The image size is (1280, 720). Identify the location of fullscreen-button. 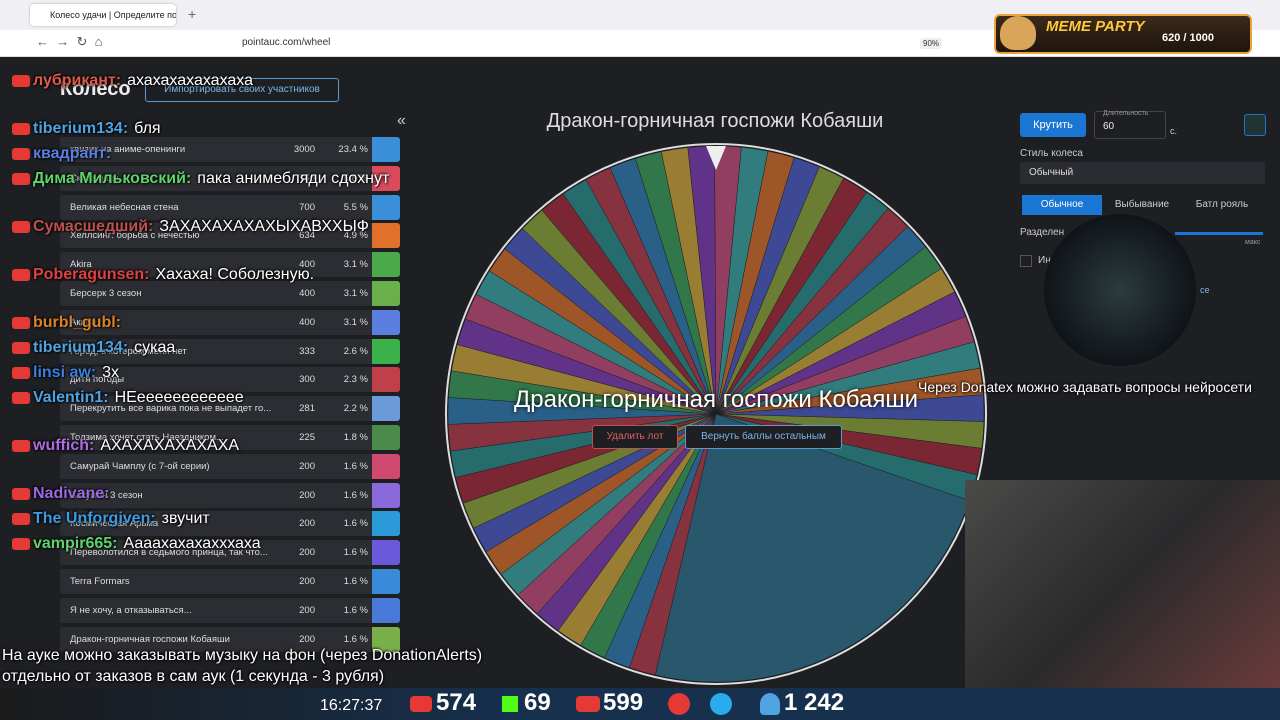
(1255, 125).